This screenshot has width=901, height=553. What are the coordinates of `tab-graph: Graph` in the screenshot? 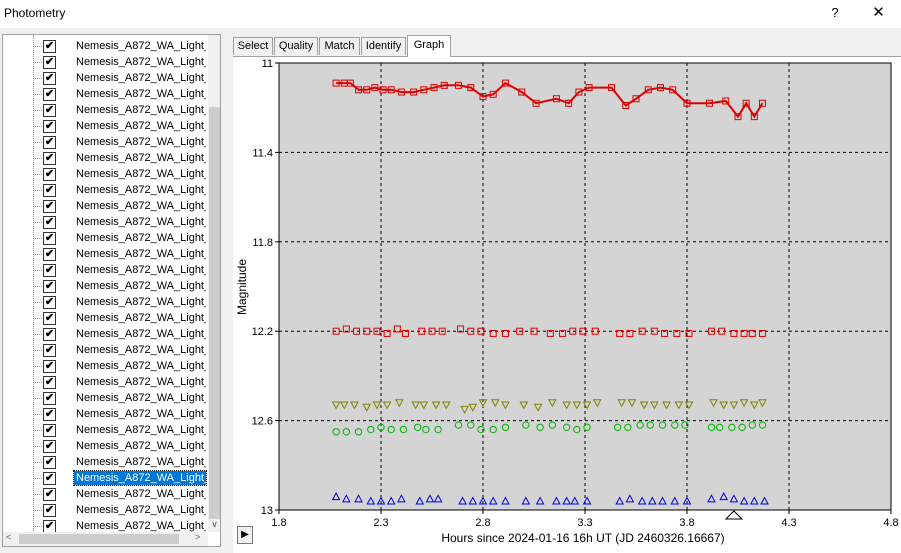 It's located at (429, 46).